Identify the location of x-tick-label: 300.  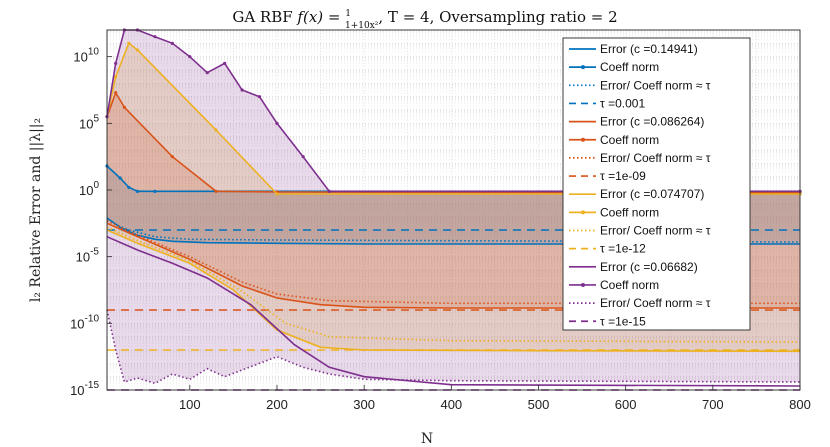
(364, 404).